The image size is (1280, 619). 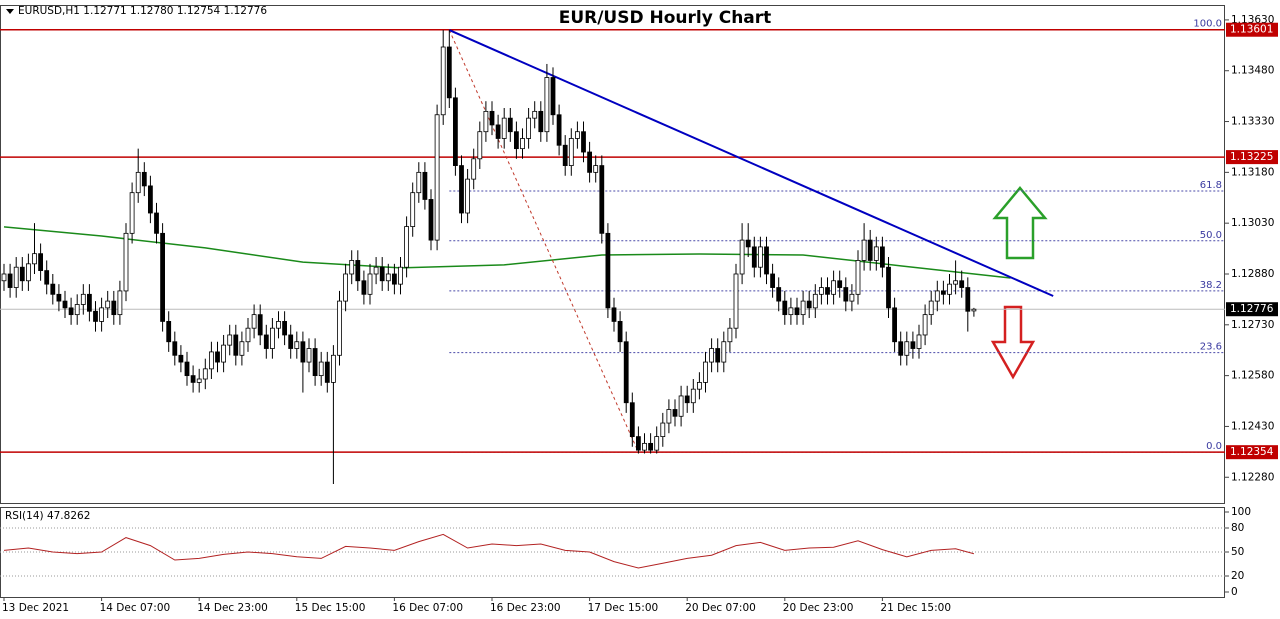 What do you see at coordinates (1252, 325) in the screenshot?
I see `y-tick-label: 1.12730` at bounding box center [1252, 325].